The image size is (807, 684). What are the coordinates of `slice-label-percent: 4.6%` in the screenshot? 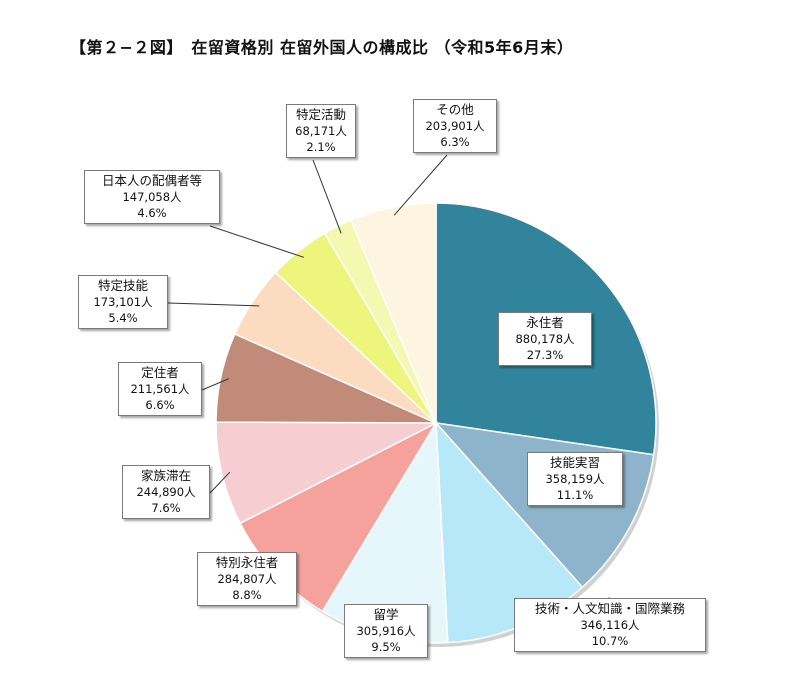 It's located at (152, 213).